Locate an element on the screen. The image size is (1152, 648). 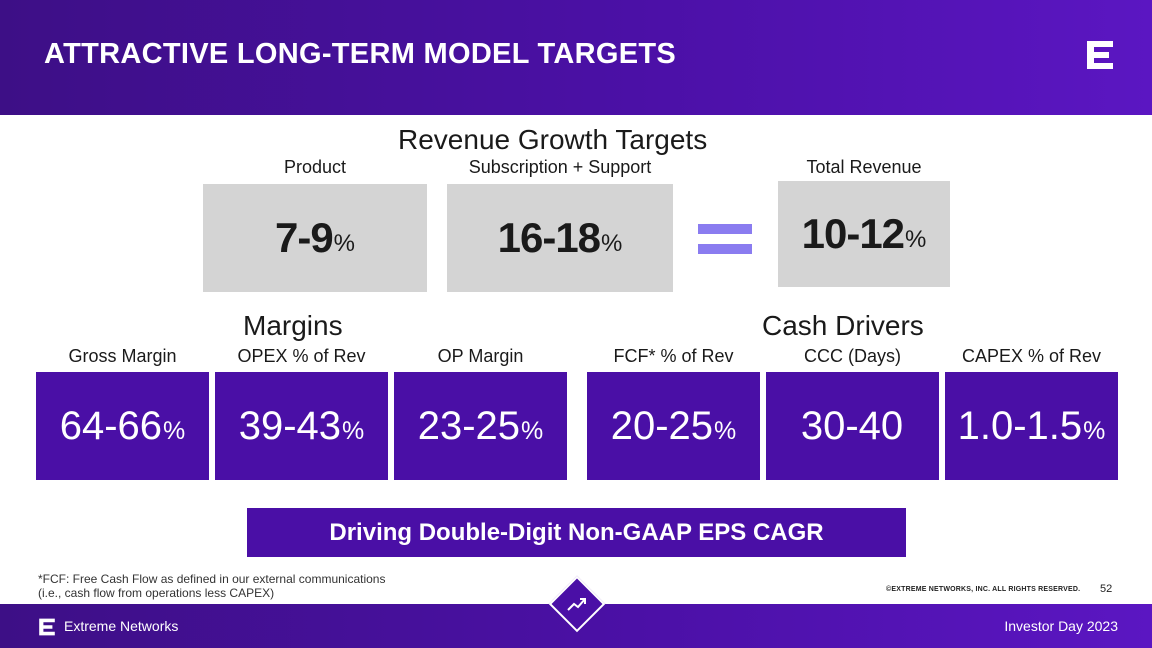
op-margin-label: OP Margin is located at coordinates (480, 356).